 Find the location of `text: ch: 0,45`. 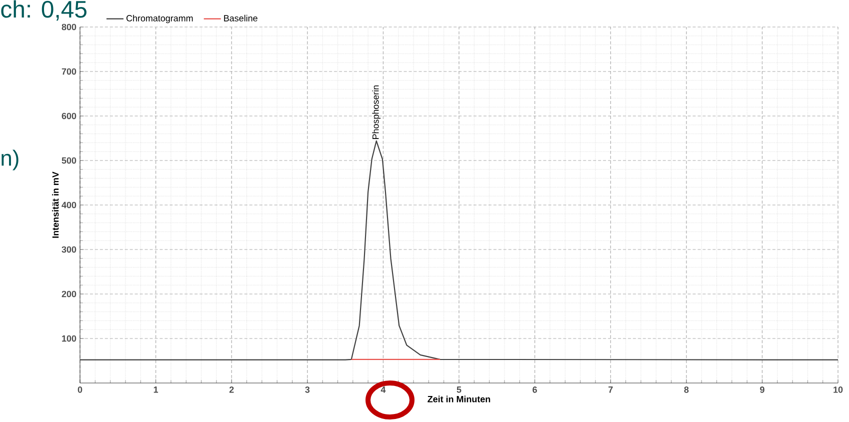

text: ch: 0,45 is located at coordinates (43, 10).